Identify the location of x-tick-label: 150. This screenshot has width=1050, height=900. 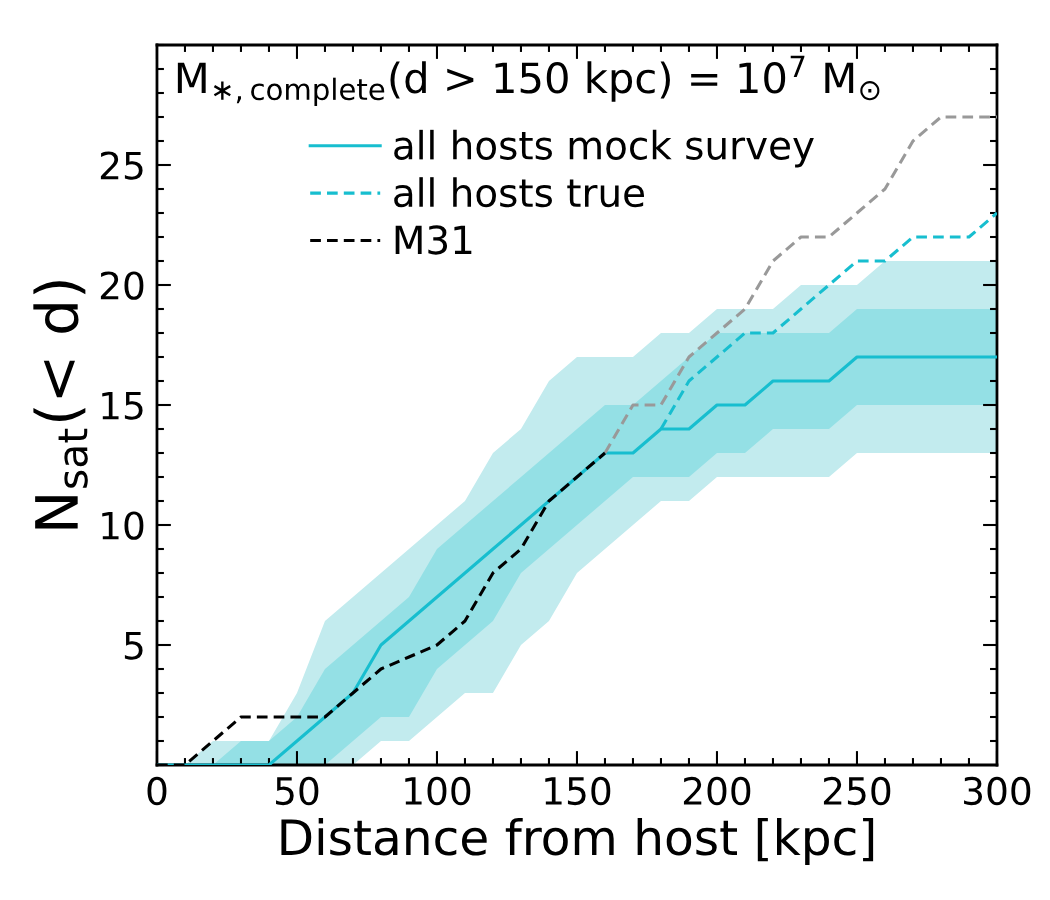
(578, 791).